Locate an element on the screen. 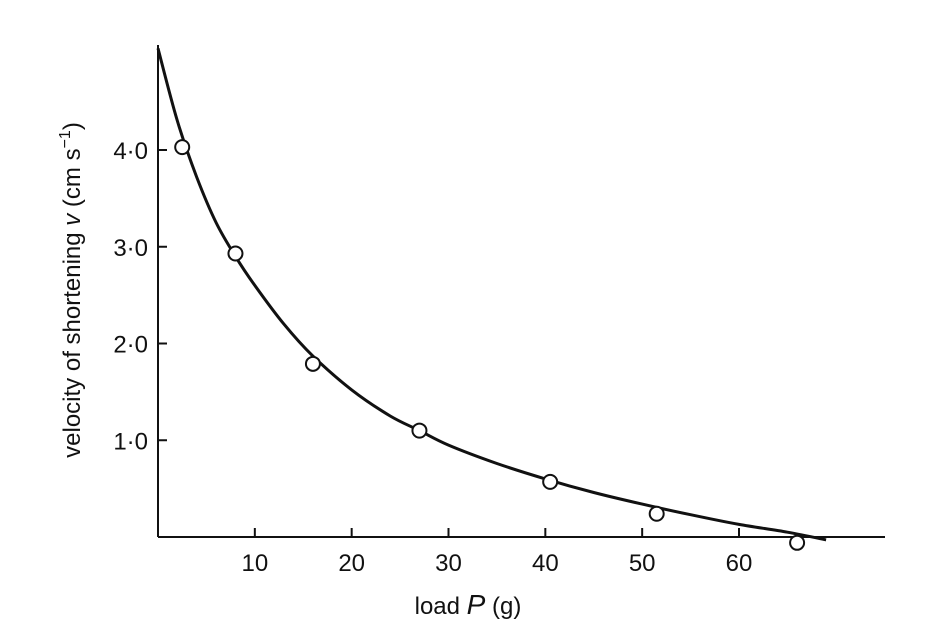  x-axis-title-prefix: load is located at coordinates (441, 606).